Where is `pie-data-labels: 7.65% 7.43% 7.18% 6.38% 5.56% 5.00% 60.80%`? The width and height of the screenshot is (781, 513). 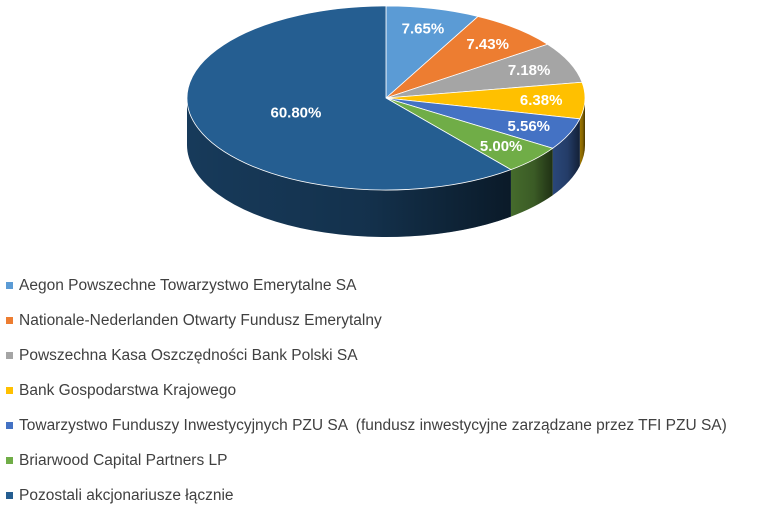 pie-data-labels: 7.65% 7.43% 7.18% 6.38% 5.56% 5.00% 60.80% is located at coordinates (416, 87).